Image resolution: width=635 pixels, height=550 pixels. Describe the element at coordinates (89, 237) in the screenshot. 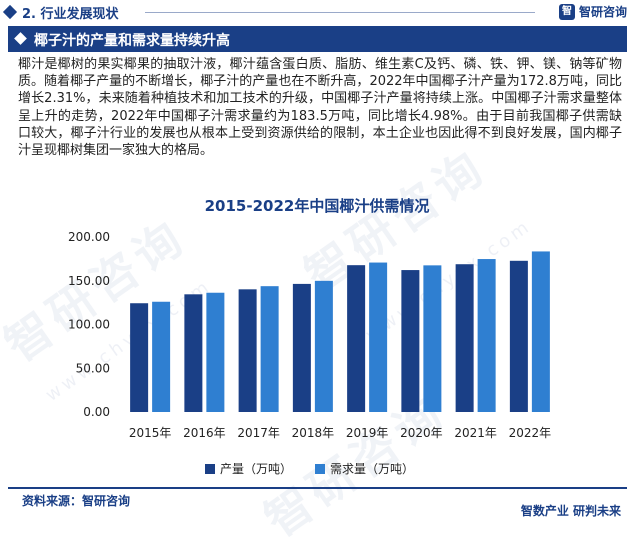

I see `y-tick-label: 200.00` at that location.